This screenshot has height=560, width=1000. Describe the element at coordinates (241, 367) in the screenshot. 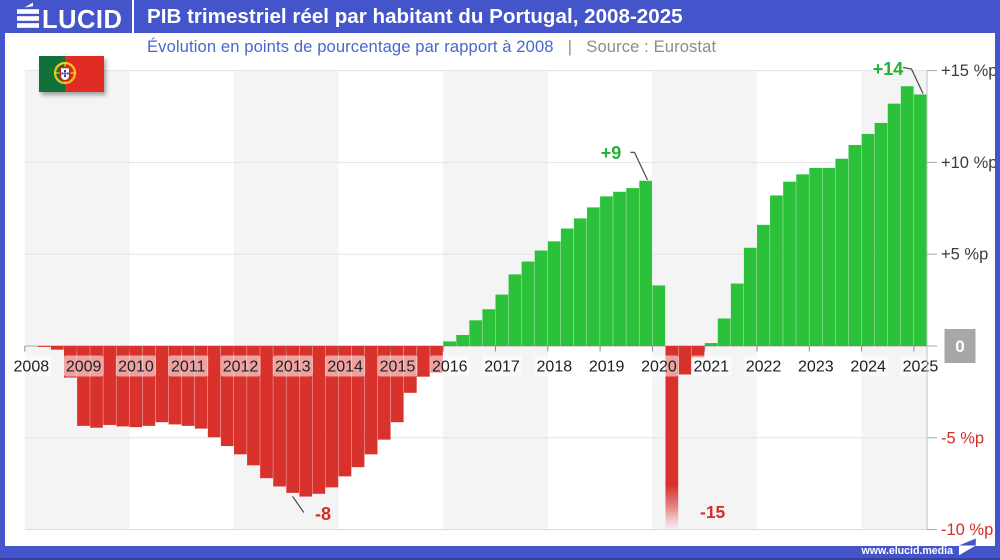

I see `svg-text: 2012` at that location.